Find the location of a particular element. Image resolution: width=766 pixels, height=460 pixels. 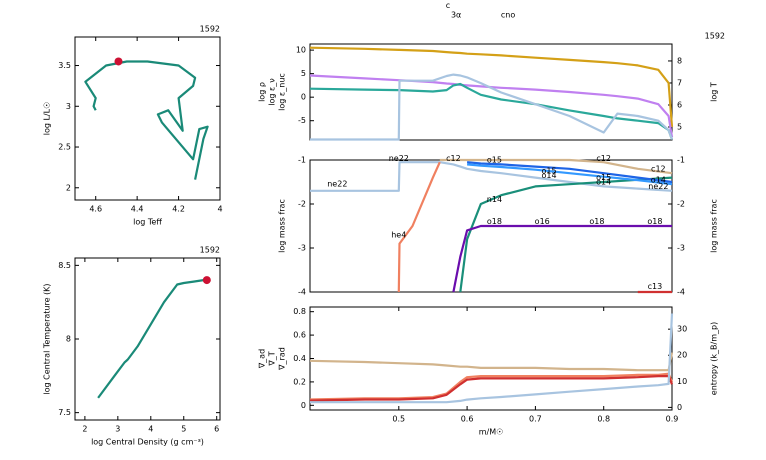

annotation: c13 is located at coordinates (655, 286).